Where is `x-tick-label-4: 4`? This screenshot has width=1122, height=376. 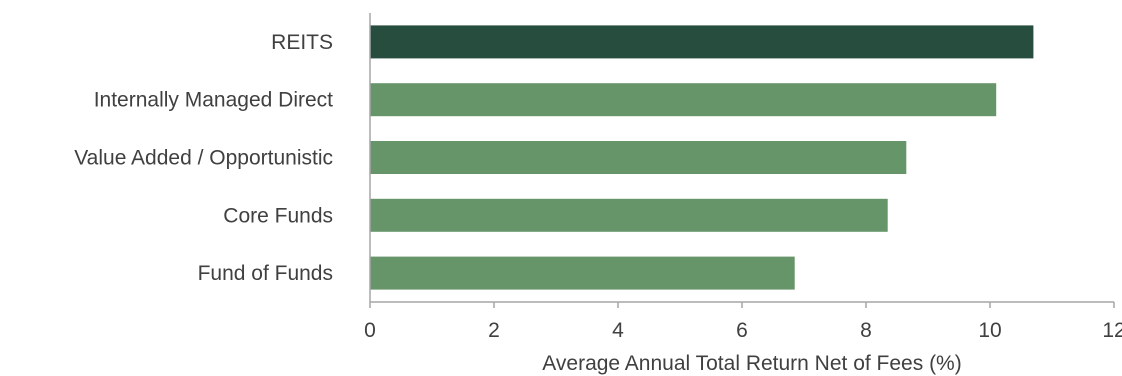 x-tick-label-4: 4 is located at coordinates (618, 330).